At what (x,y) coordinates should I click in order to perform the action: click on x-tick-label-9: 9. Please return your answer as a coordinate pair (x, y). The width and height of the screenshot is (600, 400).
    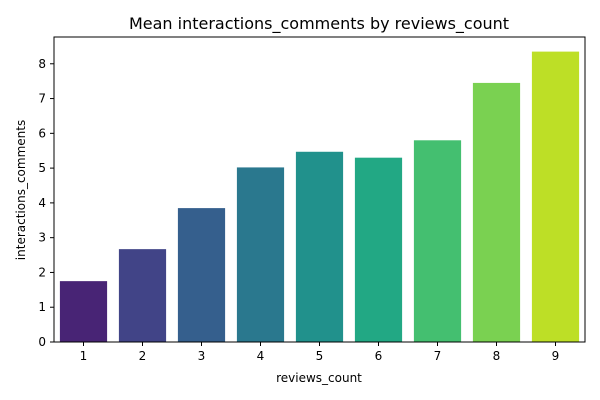
    Looking at the image, I should click on (556, 356).